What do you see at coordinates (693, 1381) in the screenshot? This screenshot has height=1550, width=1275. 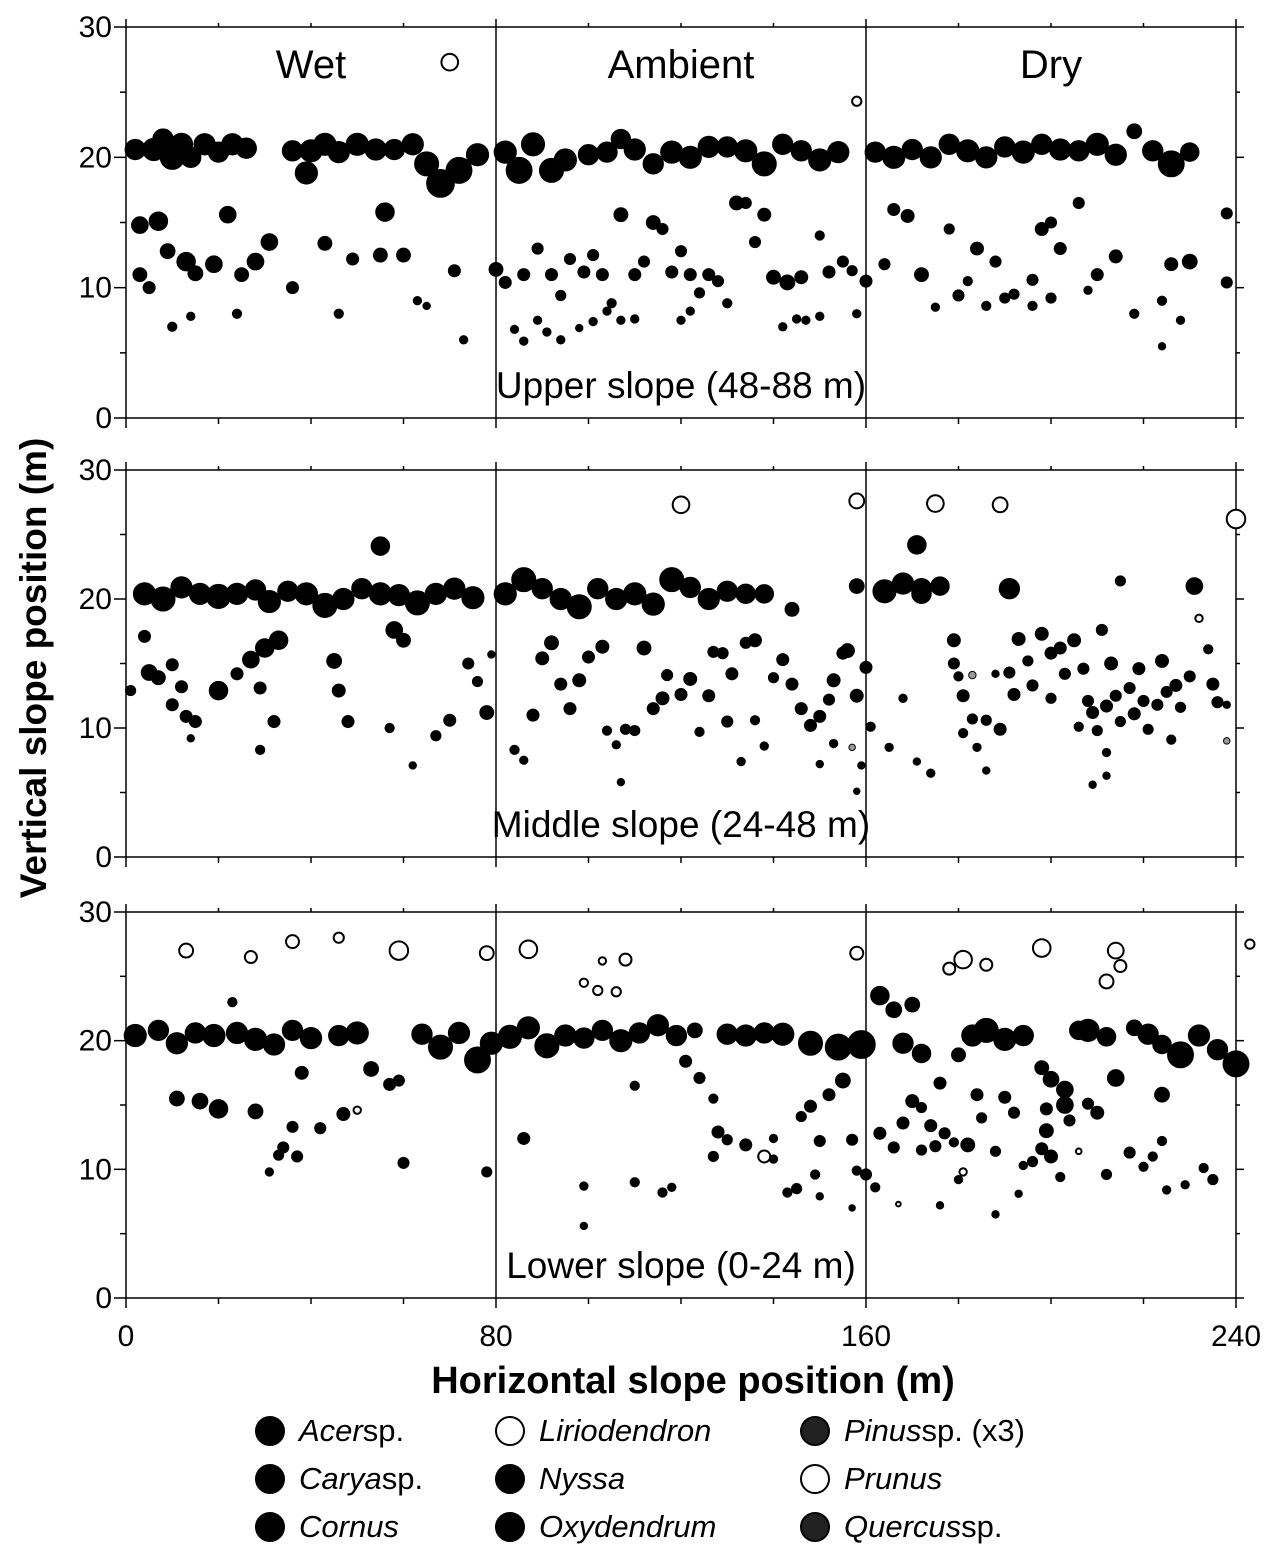 I see `x-axis-label: Horizontal slope position (m)` at bounding box center [693, 1381].